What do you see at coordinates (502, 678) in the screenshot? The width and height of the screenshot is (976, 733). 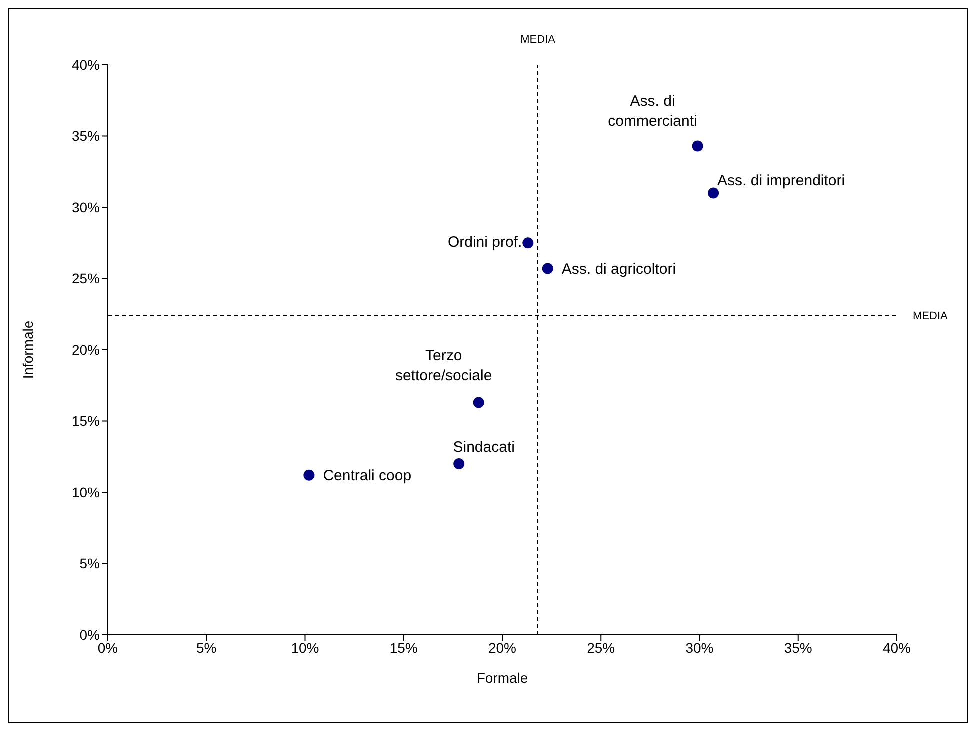 I see `x-axis-title: Formale` at bounding box center [502, 678].